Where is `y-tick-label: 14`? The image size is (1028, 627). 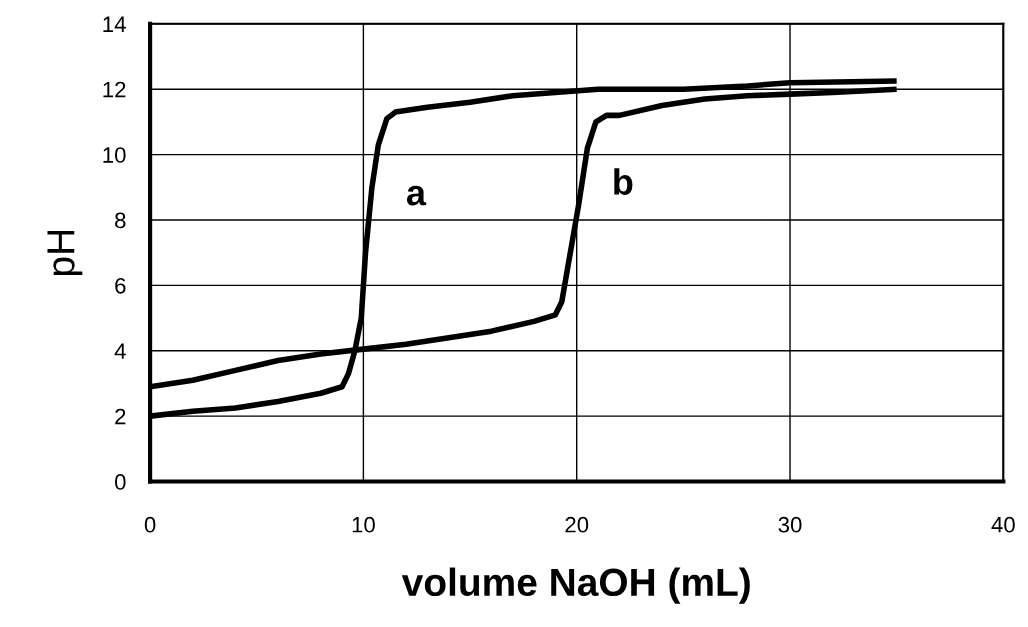
y-tick-label: 14 is located at coordinates (114, 24).